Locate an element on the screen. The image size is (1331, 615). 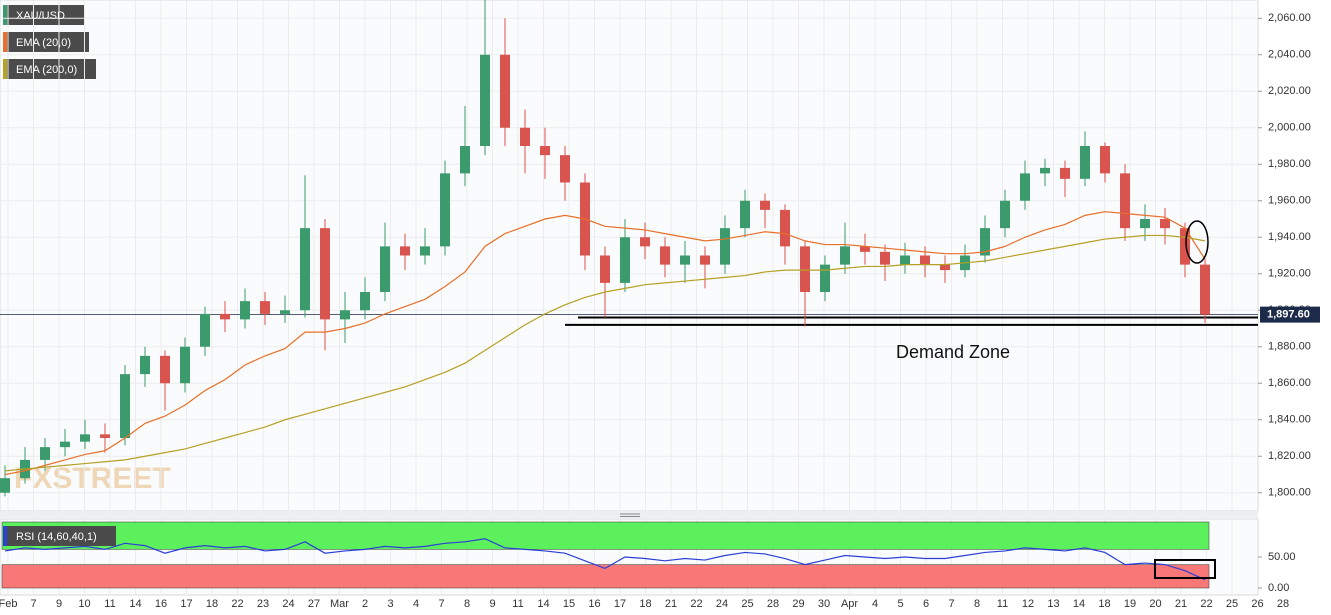
x-tick-label: 27 is located at coordinates (314, 604).